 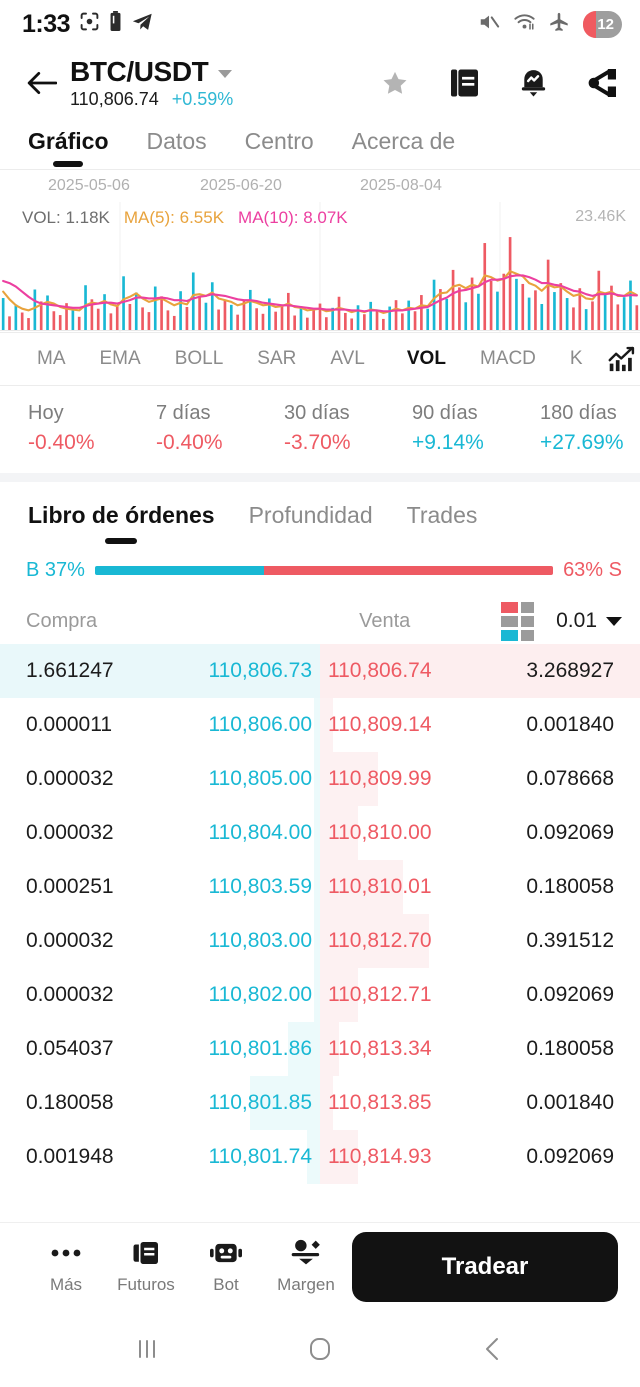 I want to click on buy-price: 110,806.73, so click(x=260, y=670).